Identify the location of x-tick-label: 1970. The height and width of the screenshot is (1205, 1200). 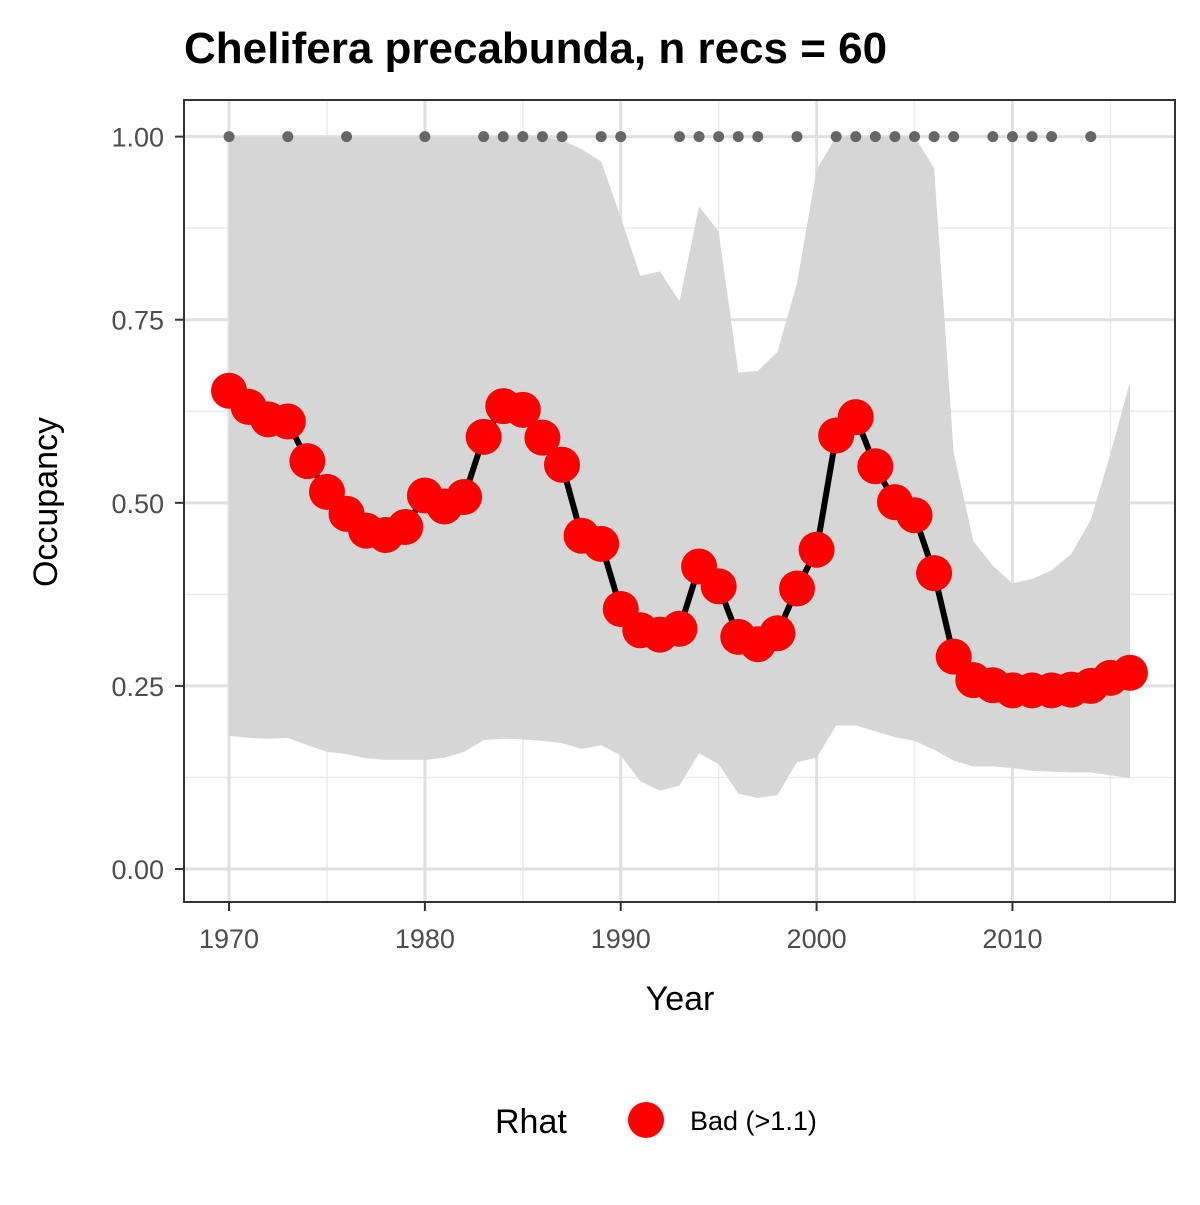
(229, 939).